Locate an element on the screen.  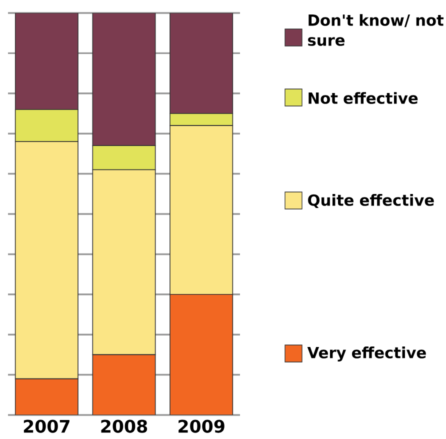
legend-label: Don't know/ not sure is located at coordinates (376, 30).